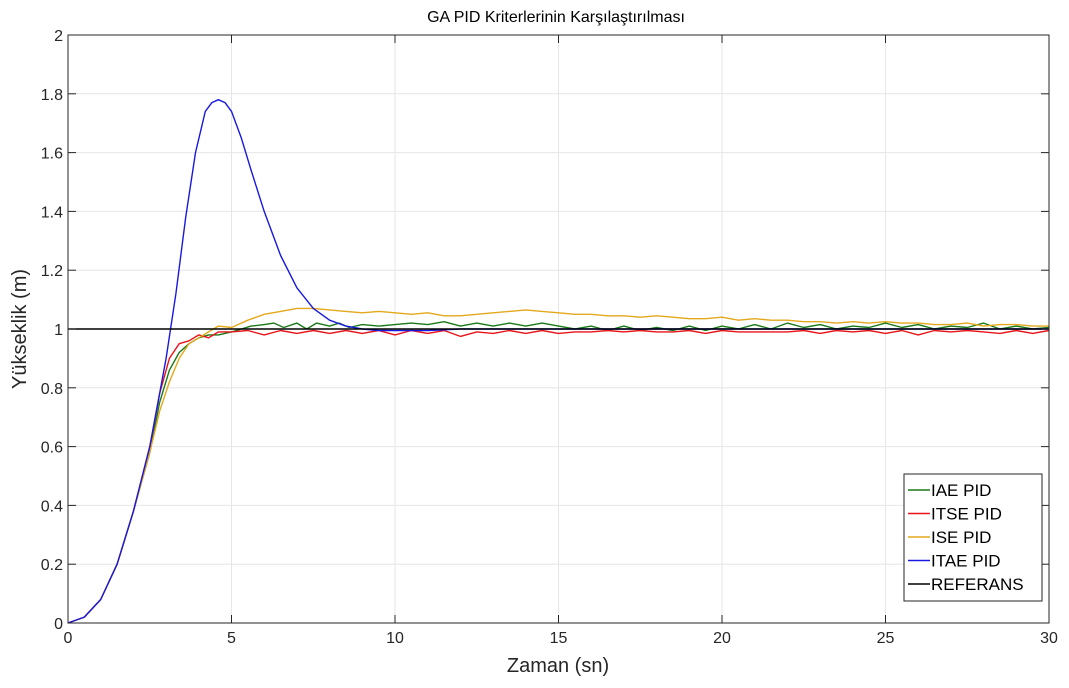  I want to click on x-axis-label: Zaman (sn), so click(558, 666).